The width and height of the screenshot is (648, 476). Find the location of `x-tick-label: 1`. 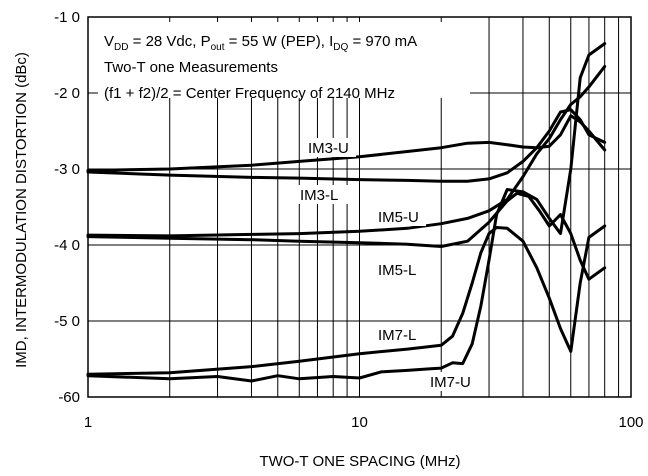

x-tick-label: 1 is located at coordinates (88, 422).